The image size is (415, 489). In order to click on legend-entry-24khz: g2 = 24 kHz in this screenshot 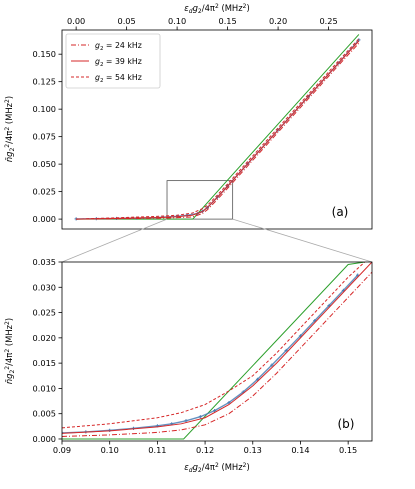, I will do `click(106, 46)`.